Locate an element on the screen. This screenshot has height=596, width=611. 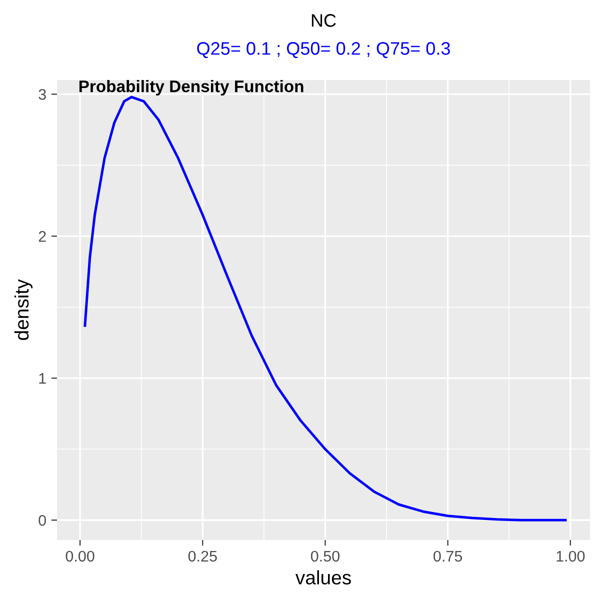
x-tick-label: 0.50 is located at coordinates (325, 556).